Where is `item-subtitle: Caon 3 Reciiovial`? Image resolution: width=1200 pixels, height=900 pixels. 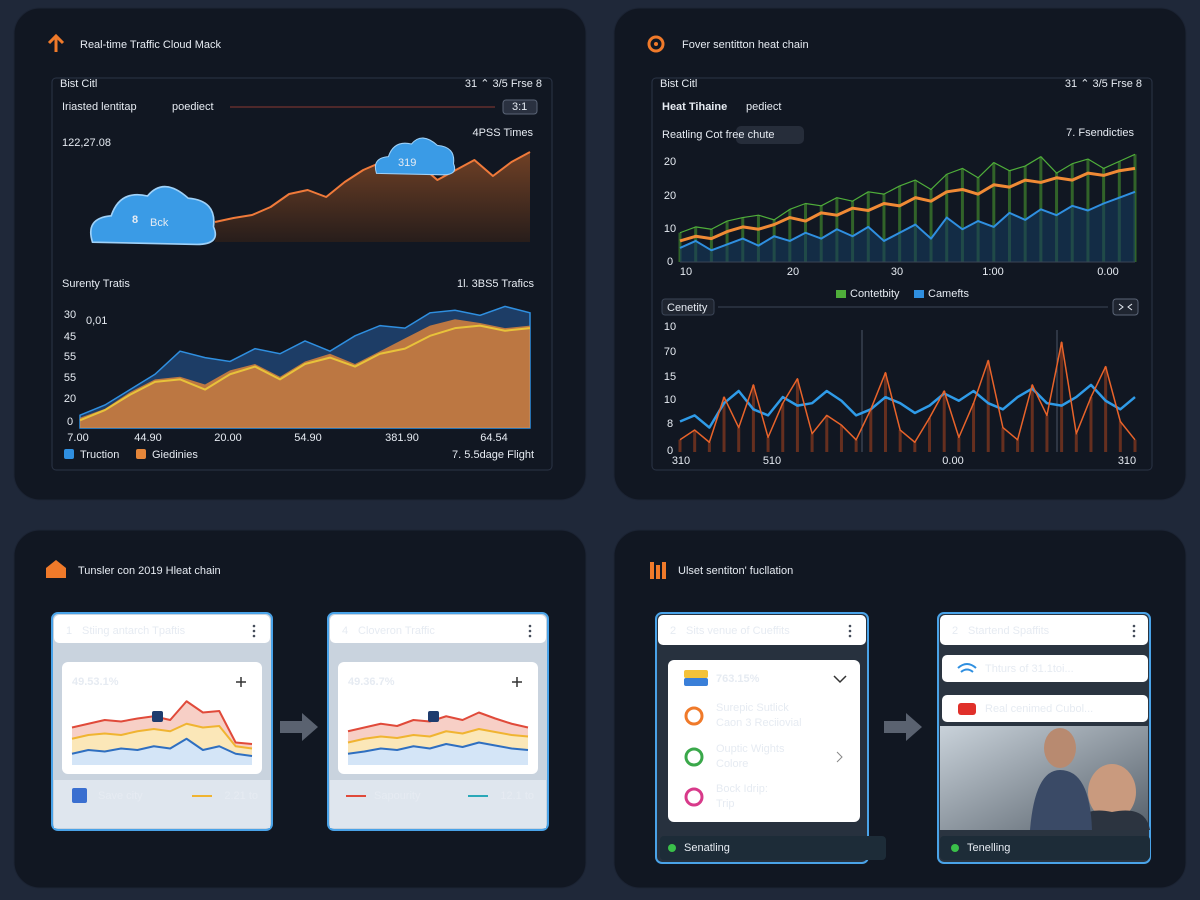 item-subtitle: Caon 3 Reciiovial is located at coordinates (759, 723).